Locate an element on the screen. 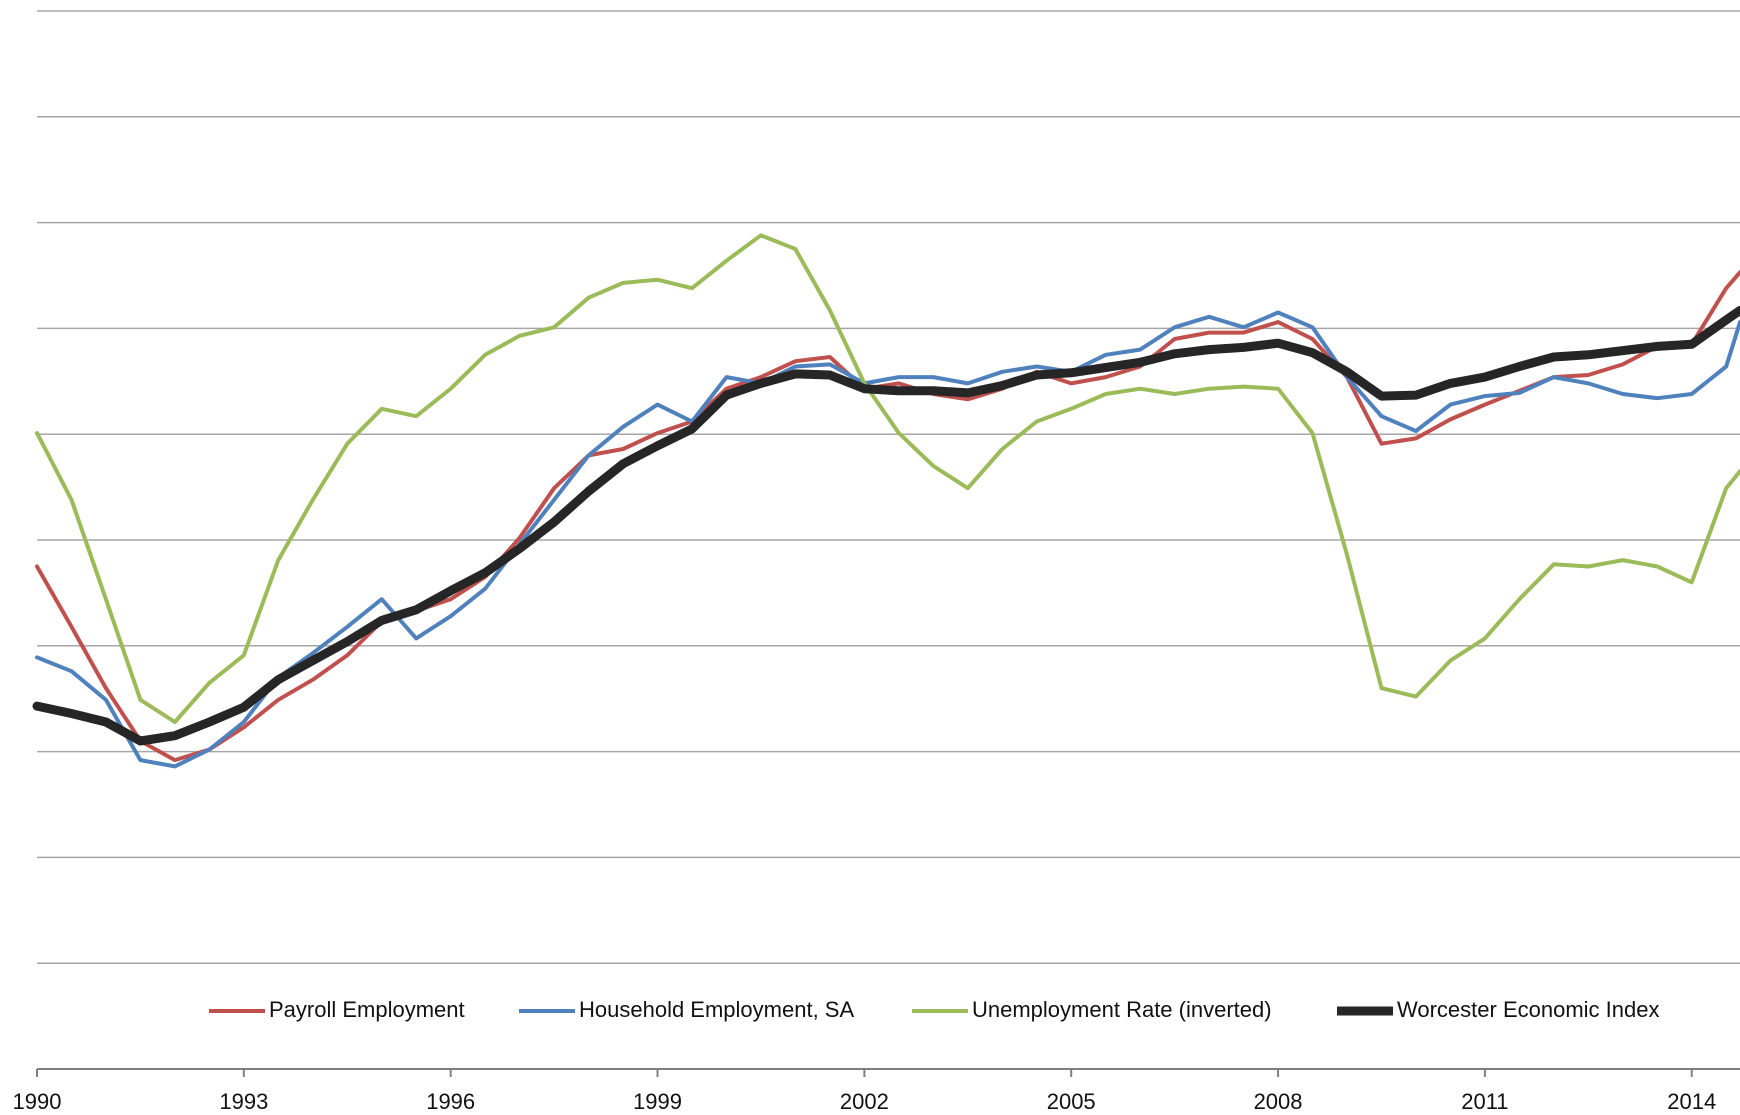 The width and height of the screenshot is (1740, 1115). x-tick-label: 2014 is located at coordinates (1691, 1101).